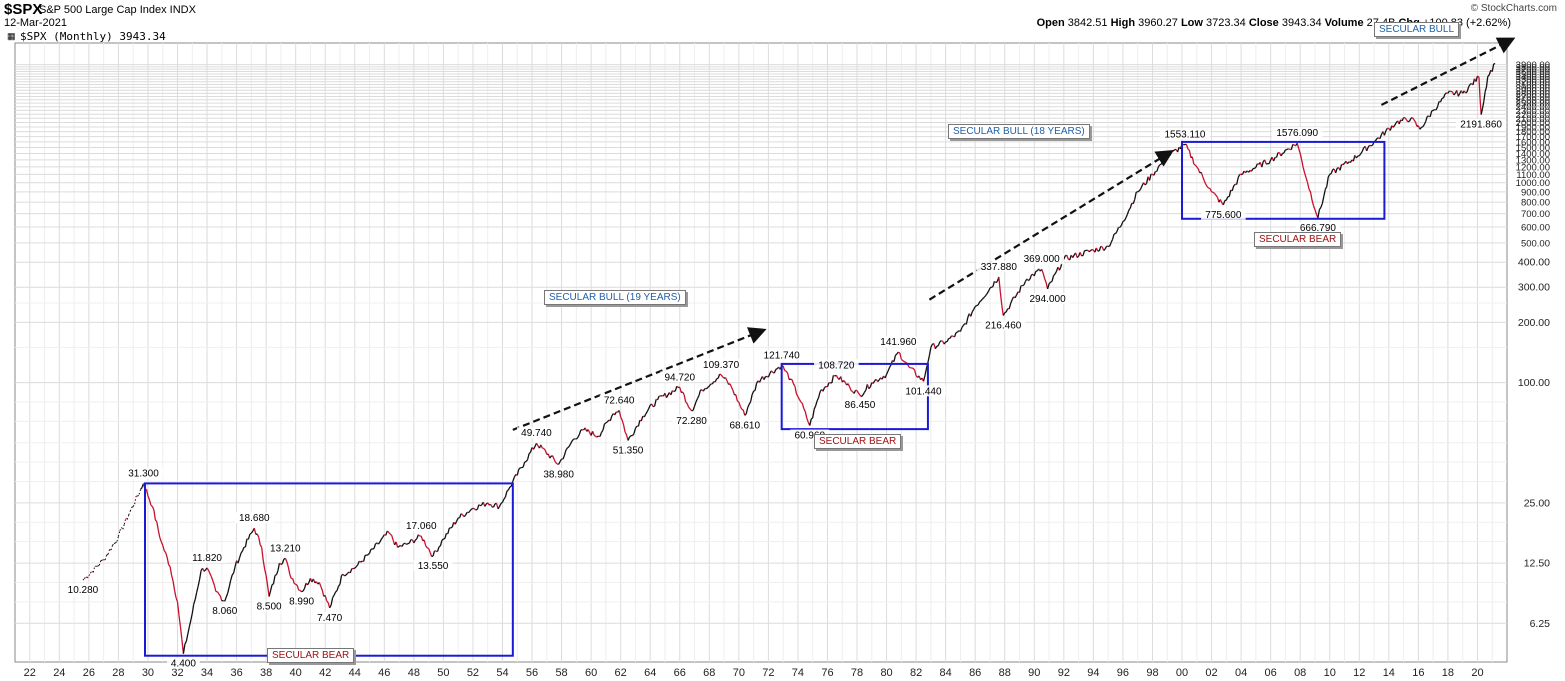 The image size is (1565, 681). What do you see at coordinates (858, 441) in the screenshot?
I see `secular-bear-label: SECULAR BEAR` at bounding box center [858, 441].